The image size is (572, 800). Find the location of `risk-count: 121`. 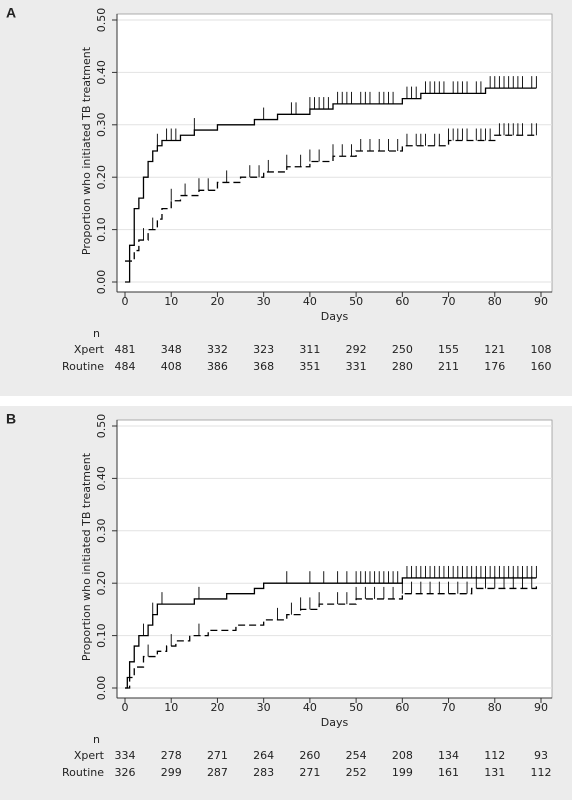

risk-count: 121 is located at coordinates (494, 349).